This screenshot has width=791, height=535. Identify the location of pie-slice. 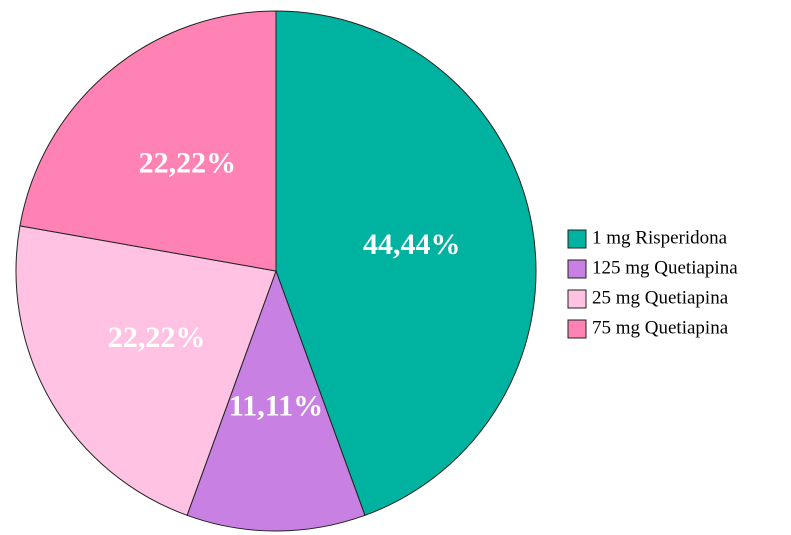
(276, 400).